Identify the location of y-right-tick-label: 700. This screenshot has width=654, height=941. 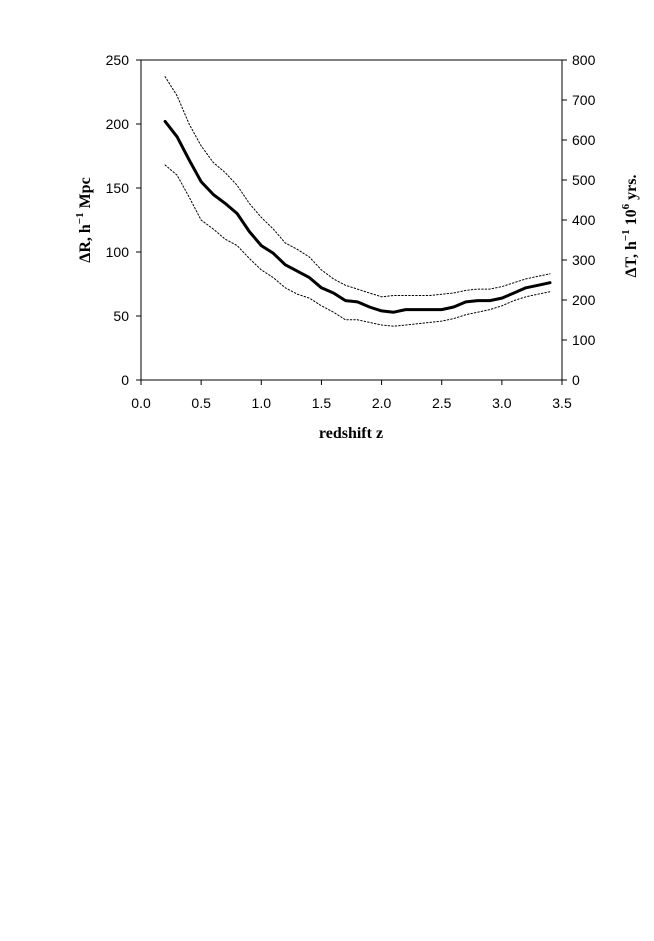
(584, 100).